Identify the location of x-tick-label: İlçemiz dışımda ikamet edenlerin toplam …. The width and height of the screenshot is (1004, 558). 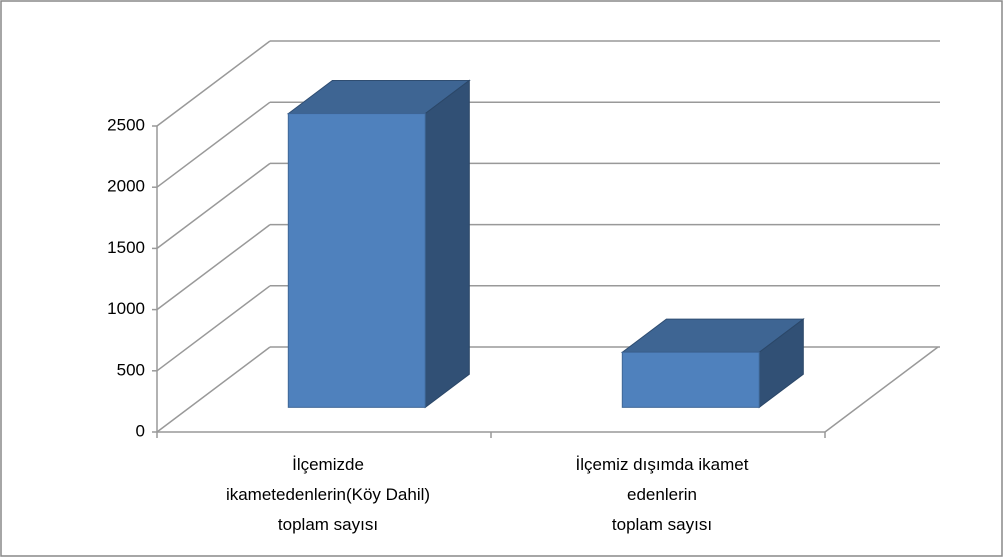
(662, 494).